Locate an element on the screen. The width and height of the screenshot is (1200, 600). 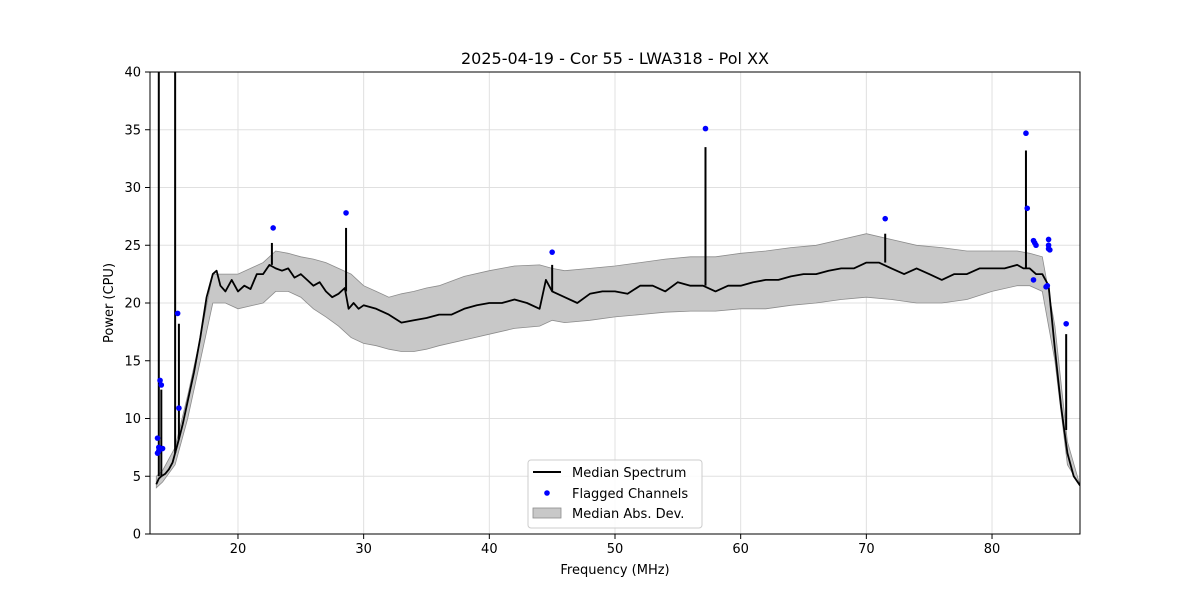
x-tick-label: 30 is located at coordinates (363, 549).